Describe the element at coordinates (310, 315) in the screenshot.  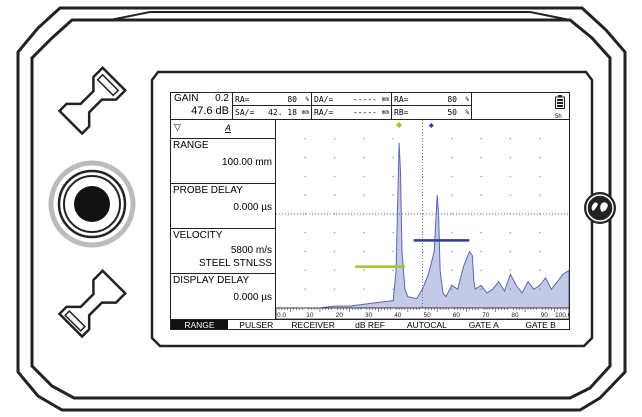
I see `scale-tick-label: 10` at that location.